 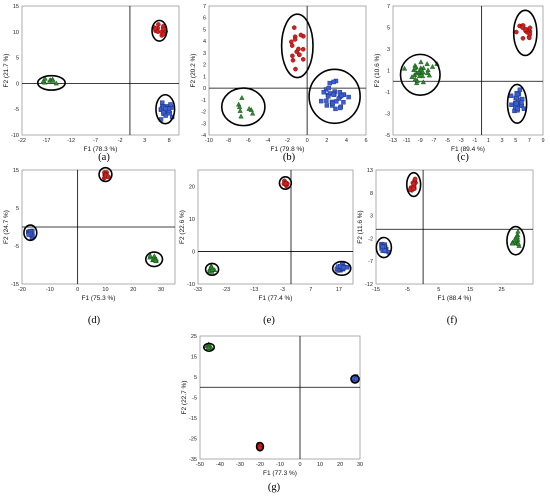 I want to click on y-tick-label: 20, so click(x=192, y=187).